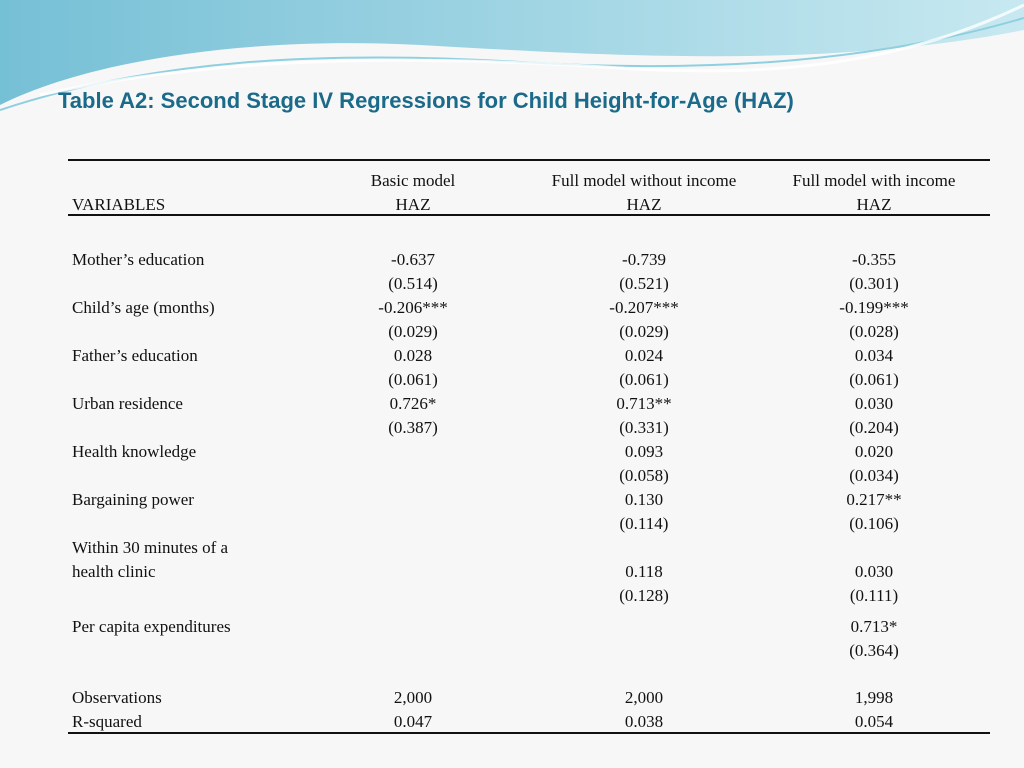 The image size is (1024, 768). What do you see at coordinates (874, 259) in the screenshot?
I see `coefficient: -0.355` at bounding box center [874, 259].